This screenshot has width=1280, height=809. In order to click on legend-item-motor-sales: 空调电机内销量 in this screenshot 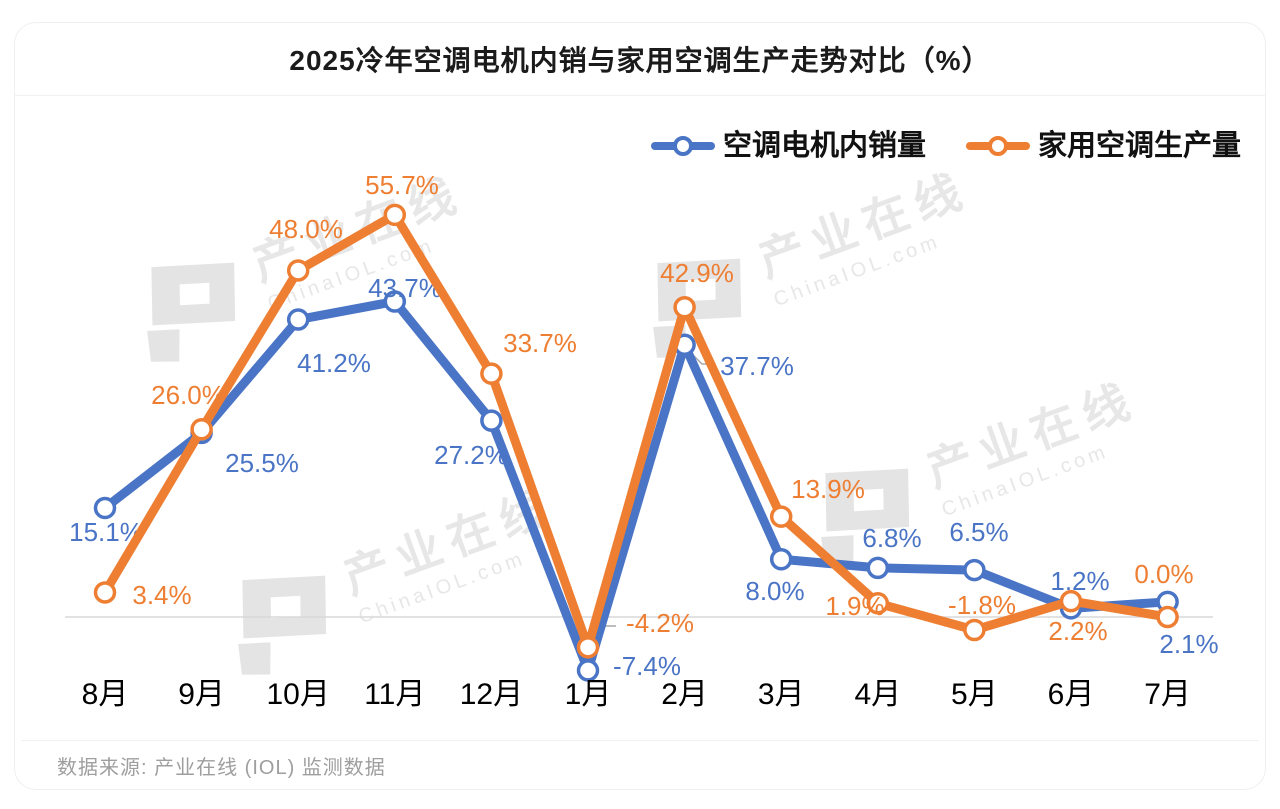, I will do `click(788, 145)`.